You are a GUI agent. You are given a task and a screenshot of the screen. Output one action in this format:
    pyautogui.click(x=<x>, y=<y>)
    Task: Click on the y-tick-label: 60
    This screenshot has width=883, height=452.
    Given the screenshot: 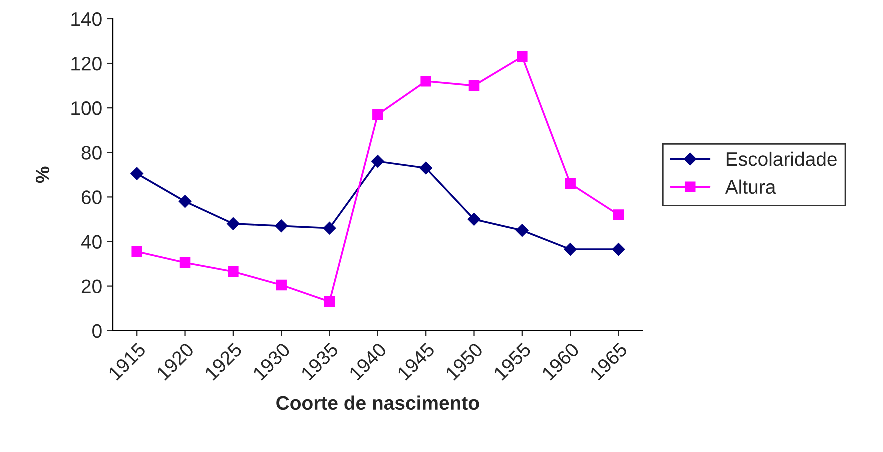 What is the action you would take?
    pyautogui.click(x=92, y=197)
    